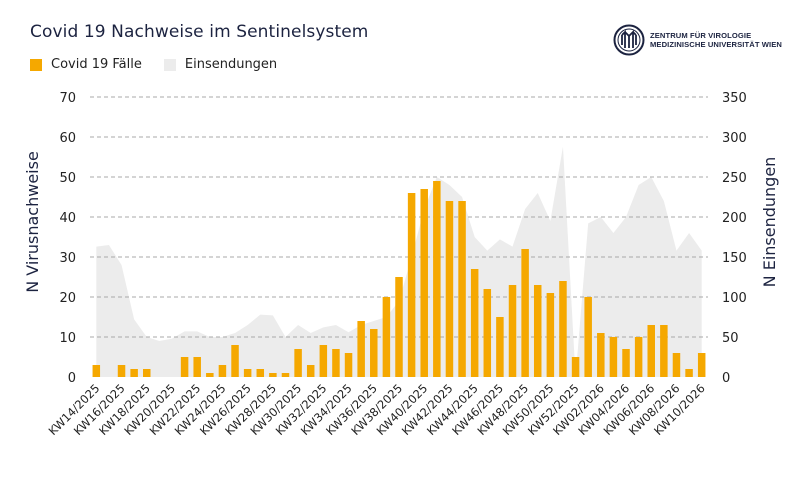 Image resolution: width=812 pixels, height=480 pixels. Describe the element at coordinates (769, 222) in the screenshot. I see `y-axis-label-right: N Einsendungen` at that location.